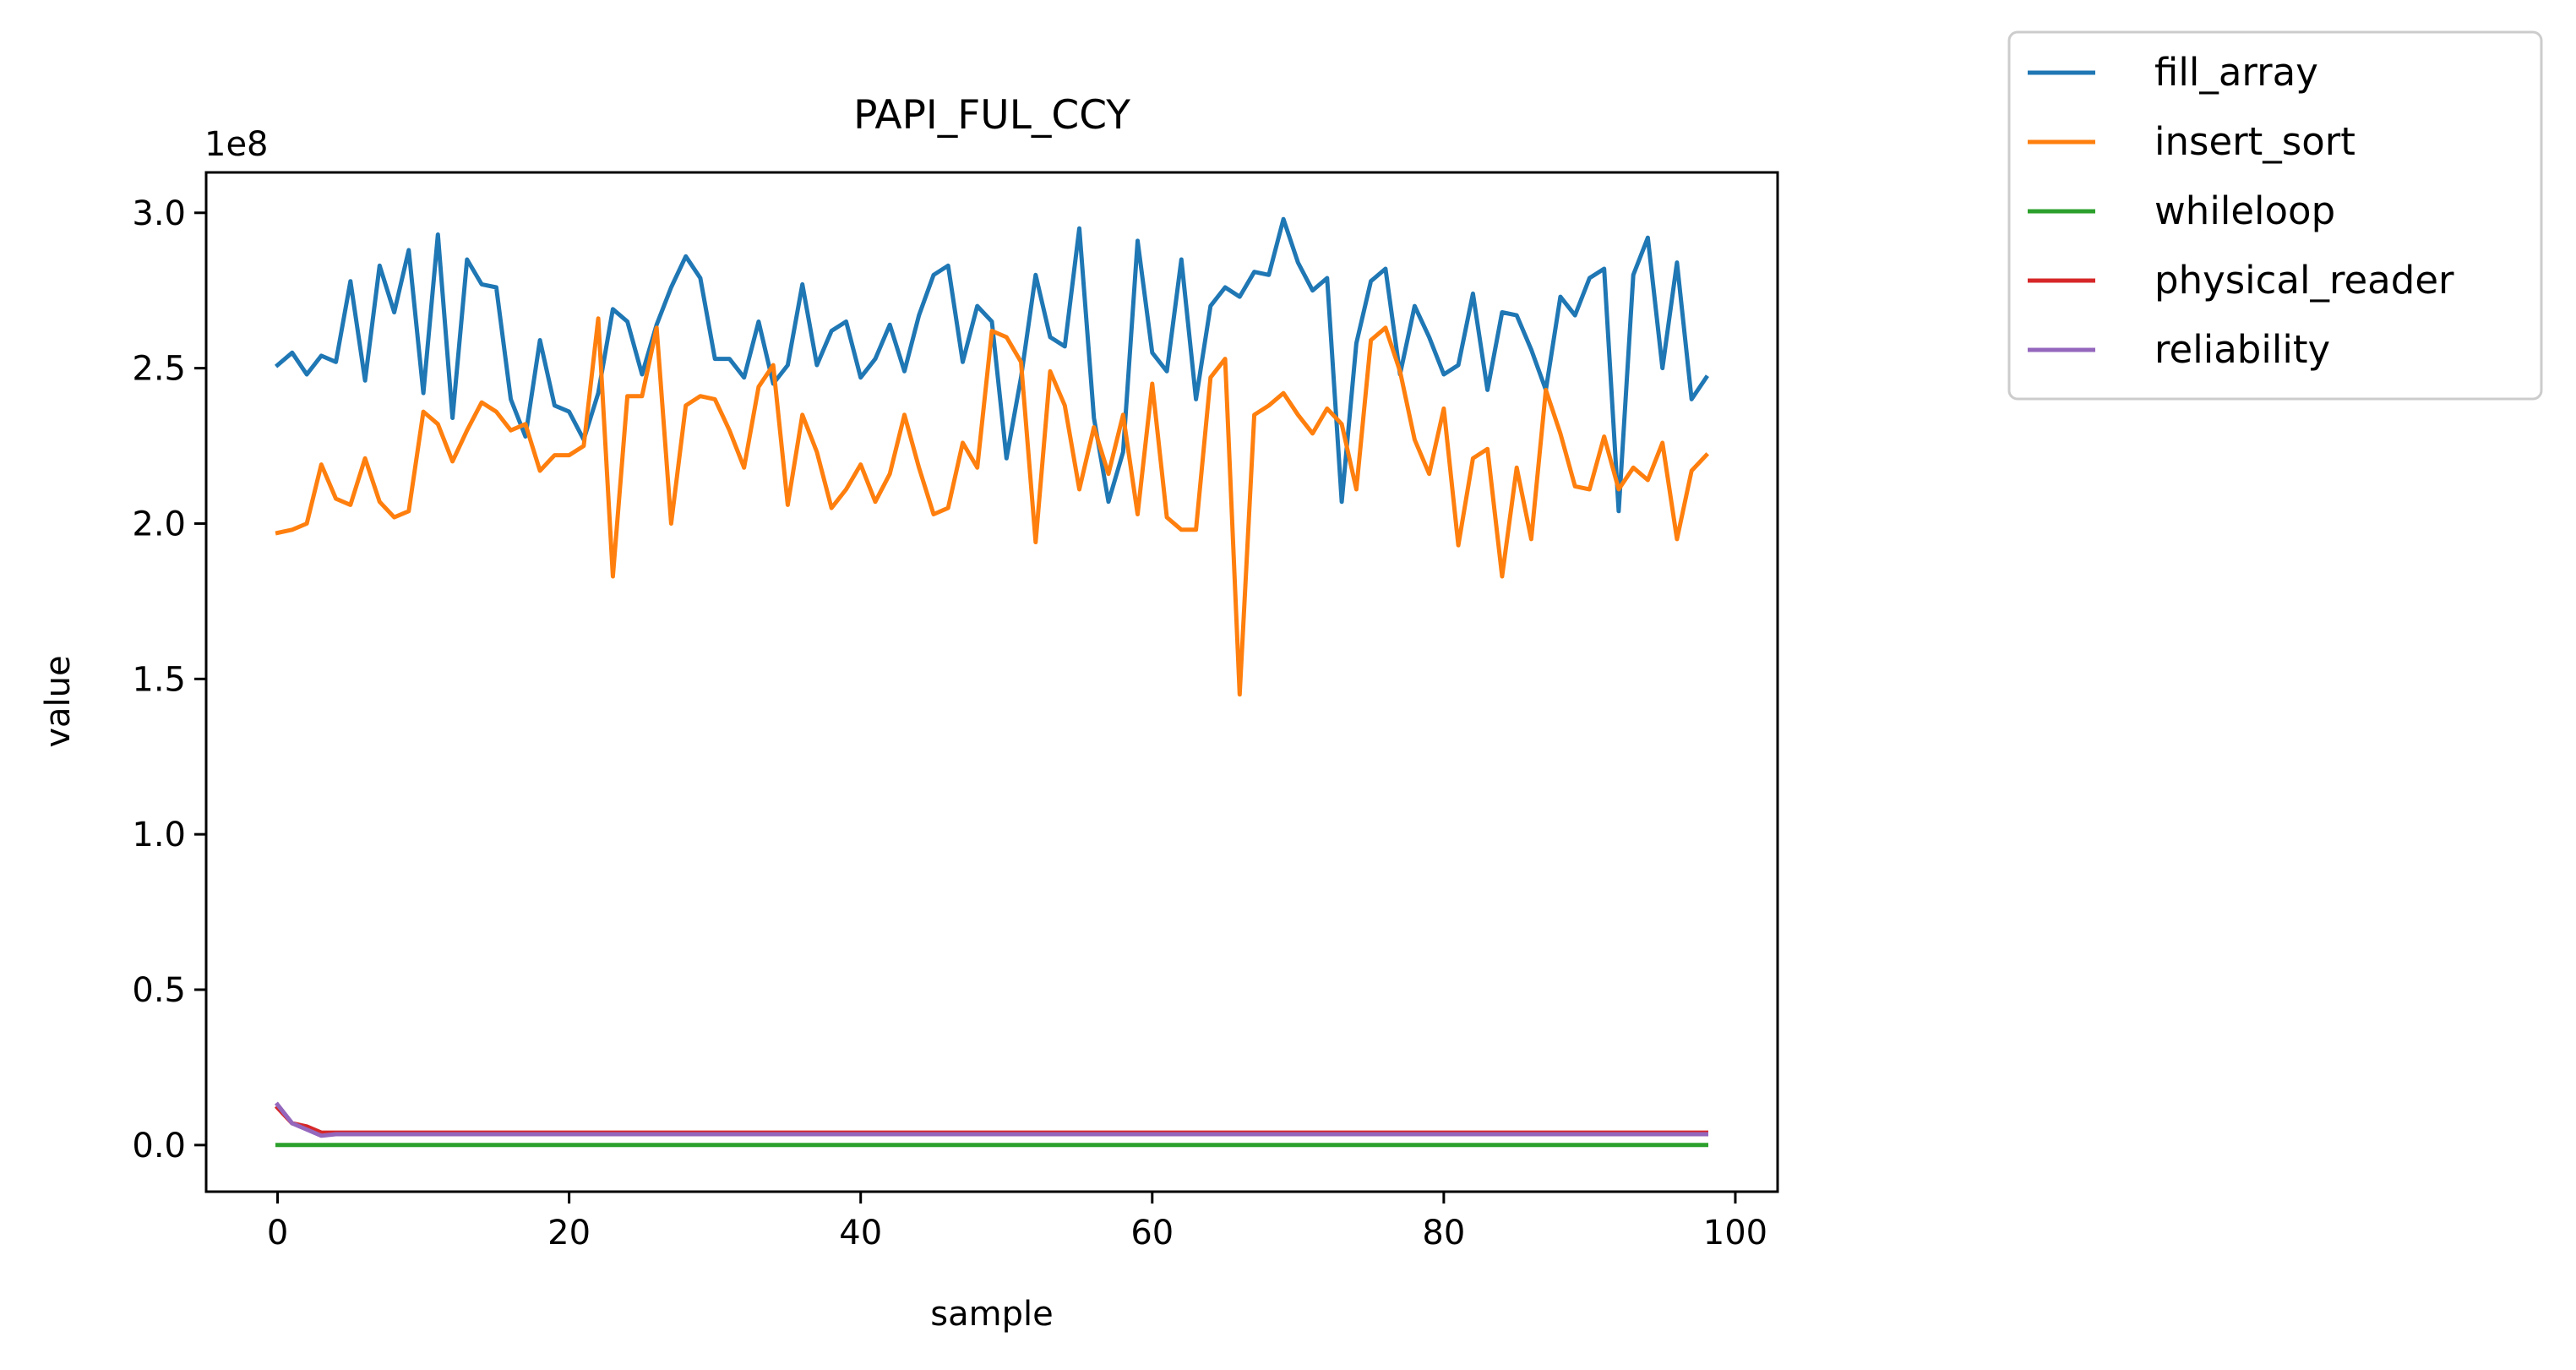 The width and height of the screenshot is (2576, 1370). Describe the element at coordinates (991, 1119) in the screenshot. I see `series-line-reliability` at that location.